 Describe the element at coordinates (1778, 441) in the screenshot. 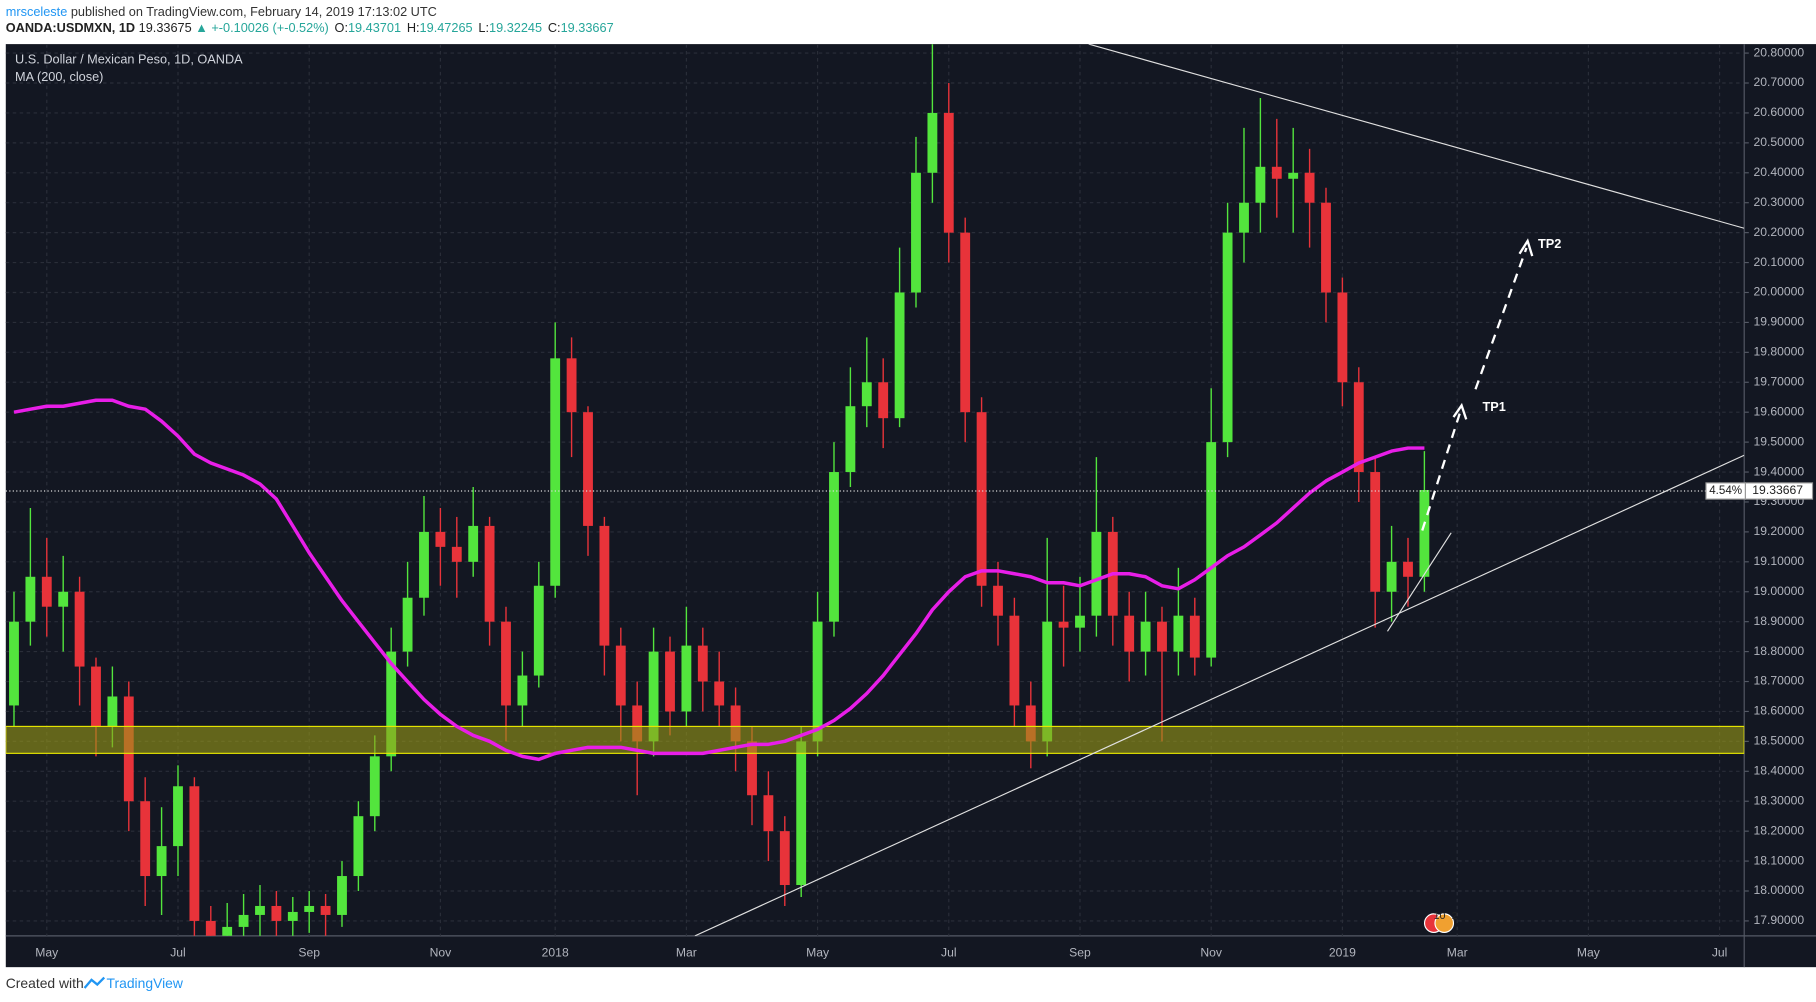

I see `y-tick-label: 19.50000` at that location.